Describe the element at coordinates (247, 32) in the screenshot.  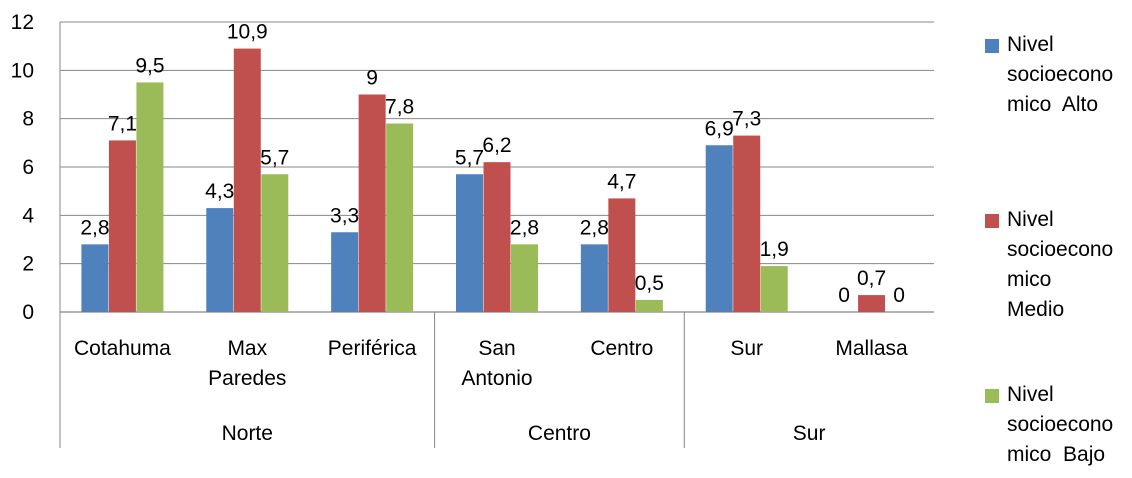
I see `data-label: 10,9` at that location.